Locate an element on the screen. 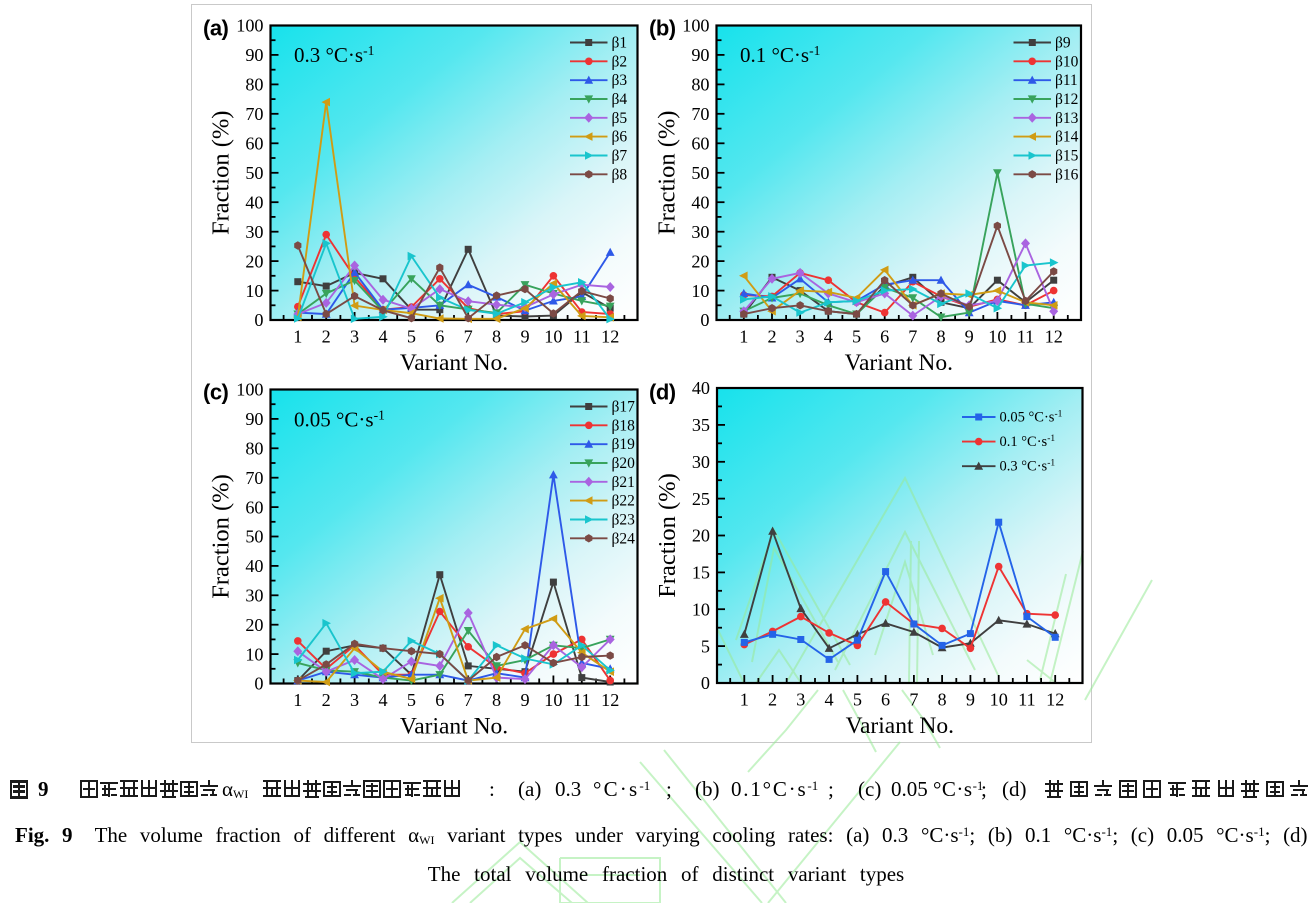  svg-text: β7 is located at coordinates (620, 156).